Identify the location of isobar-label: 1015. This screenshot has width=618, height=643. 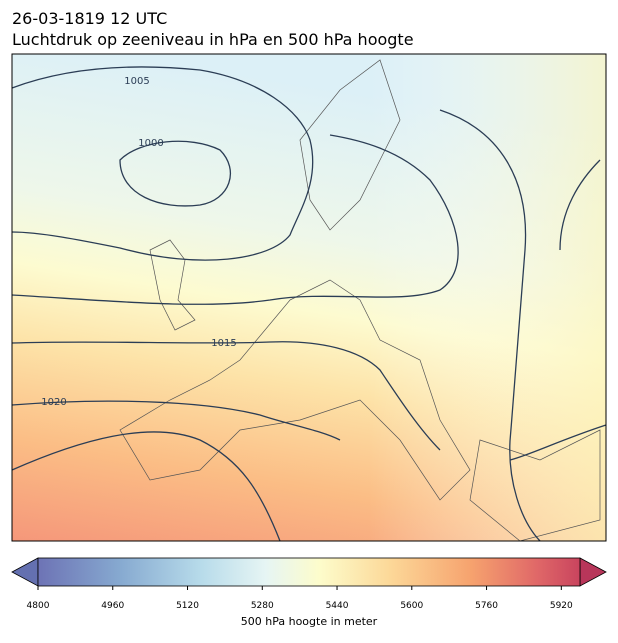
(223, 343).